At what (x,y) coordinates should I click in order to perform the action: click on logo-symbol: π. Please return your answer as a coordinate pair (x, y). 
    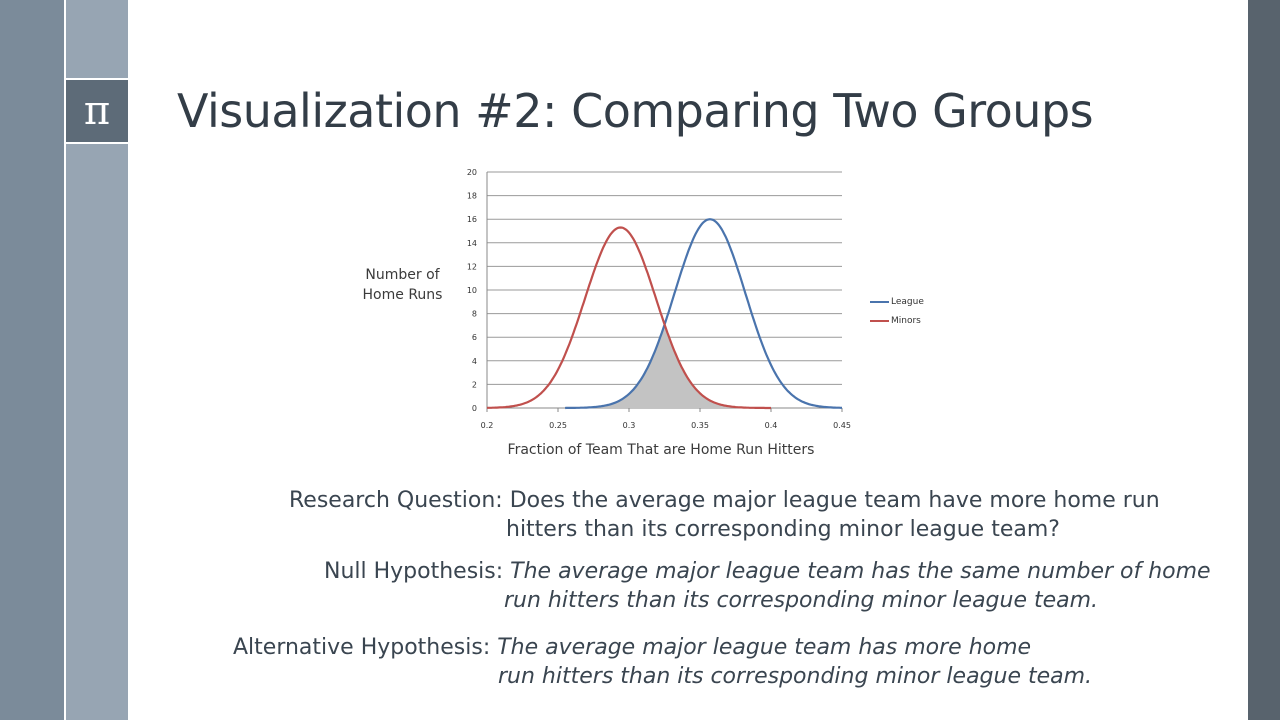
    Looking at the image, I should click on (97, 111).